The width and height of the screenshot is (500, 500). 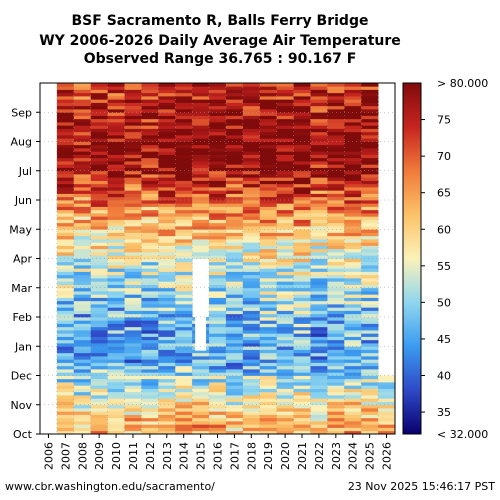 What do you see at coordinates (251, 456) in the screenshot?
I see `x-tick-label: 2018` at bounding box center [251, 456].